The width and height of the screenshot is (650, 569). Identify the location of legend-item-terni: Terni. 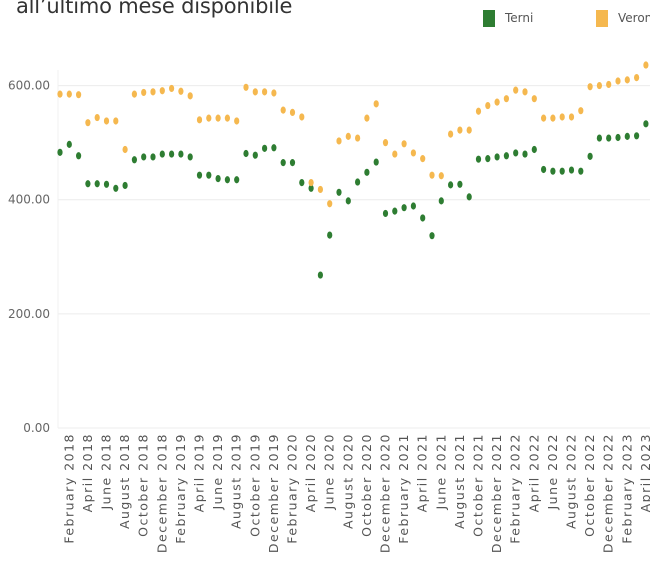
(508, 18).